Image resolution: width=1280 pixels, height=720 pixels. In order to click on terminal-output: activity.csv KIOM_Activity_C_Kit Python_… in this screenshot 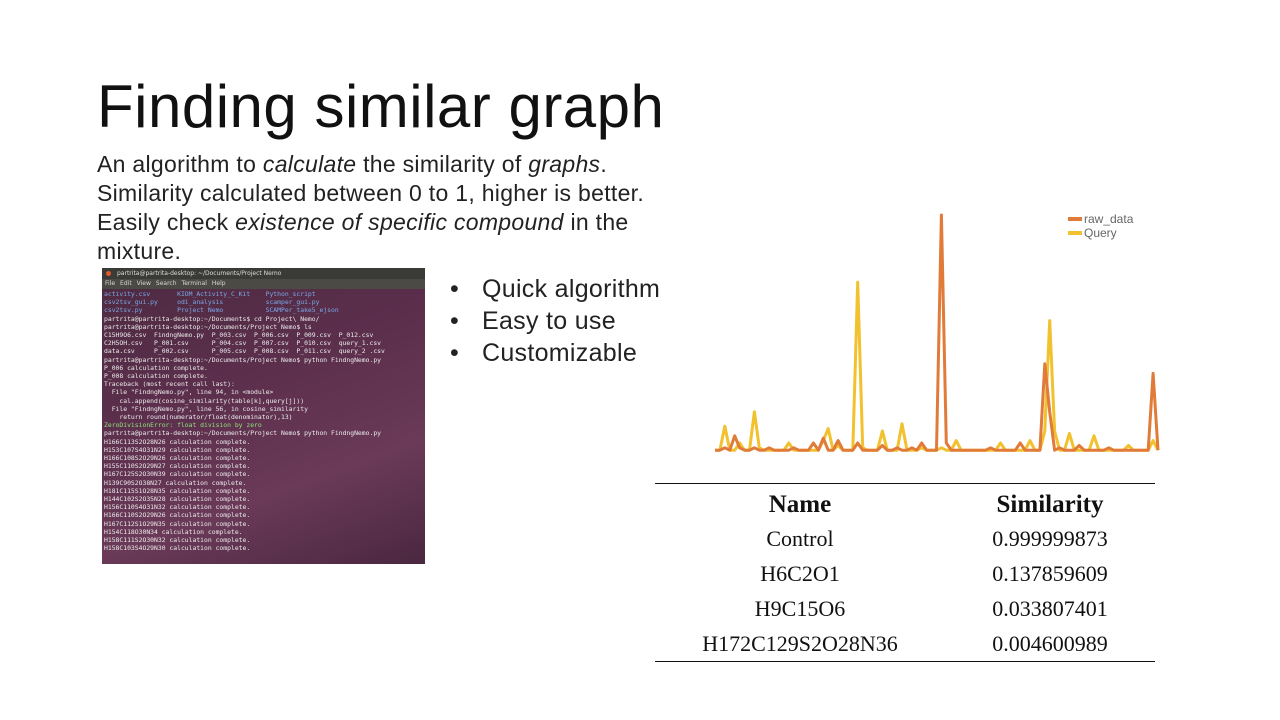, I will do `click(263, 421)`.